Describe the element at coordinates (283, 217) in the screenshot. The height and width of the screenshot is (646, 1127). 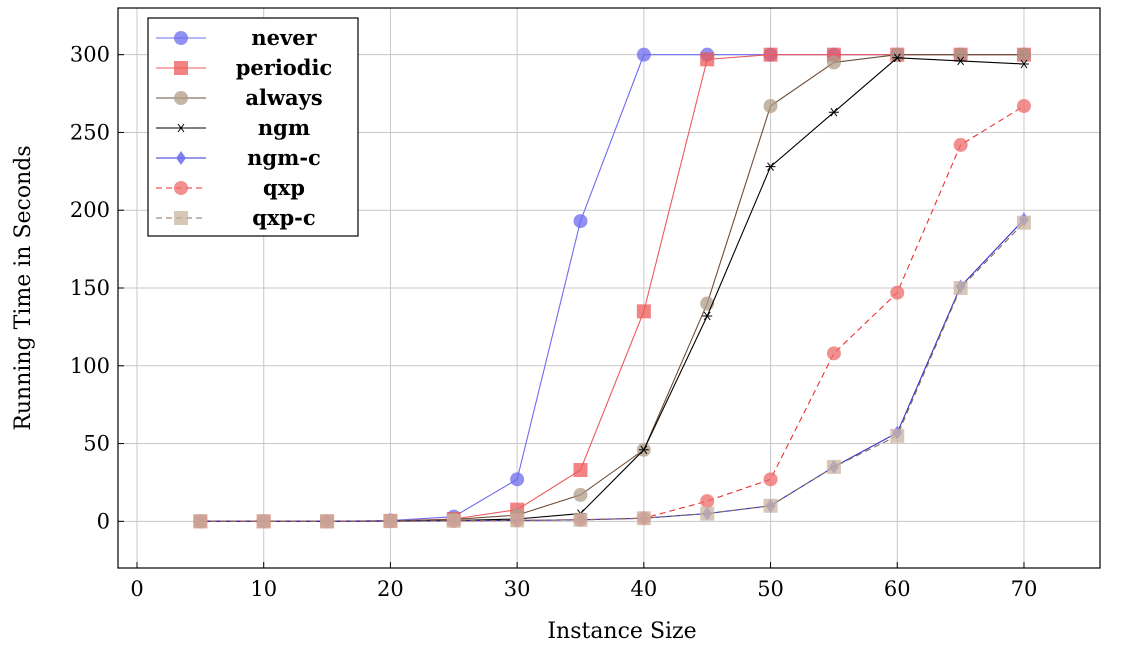
I see `legend-label: qxp-c` at that location.